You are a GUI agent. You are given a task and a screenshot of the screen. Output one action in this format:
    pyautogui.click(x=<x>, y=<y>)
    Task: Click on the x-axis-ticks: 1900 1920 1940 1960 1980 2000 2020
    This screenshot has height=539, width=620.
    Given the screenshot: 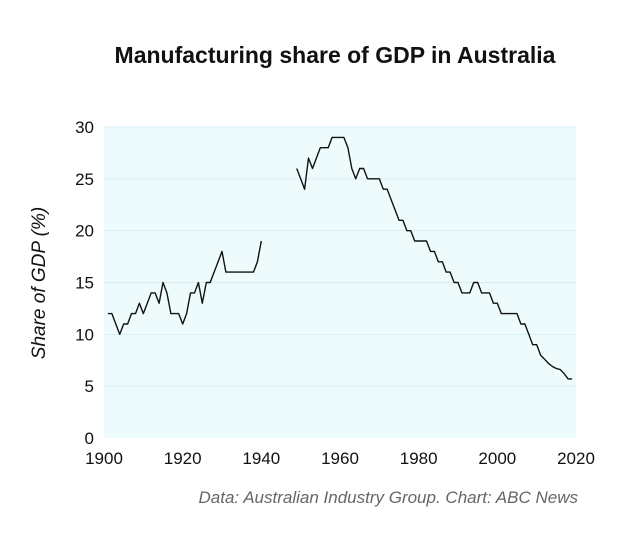 What is the action you would take?
    pyautogui.click(x=340, y=458)
    